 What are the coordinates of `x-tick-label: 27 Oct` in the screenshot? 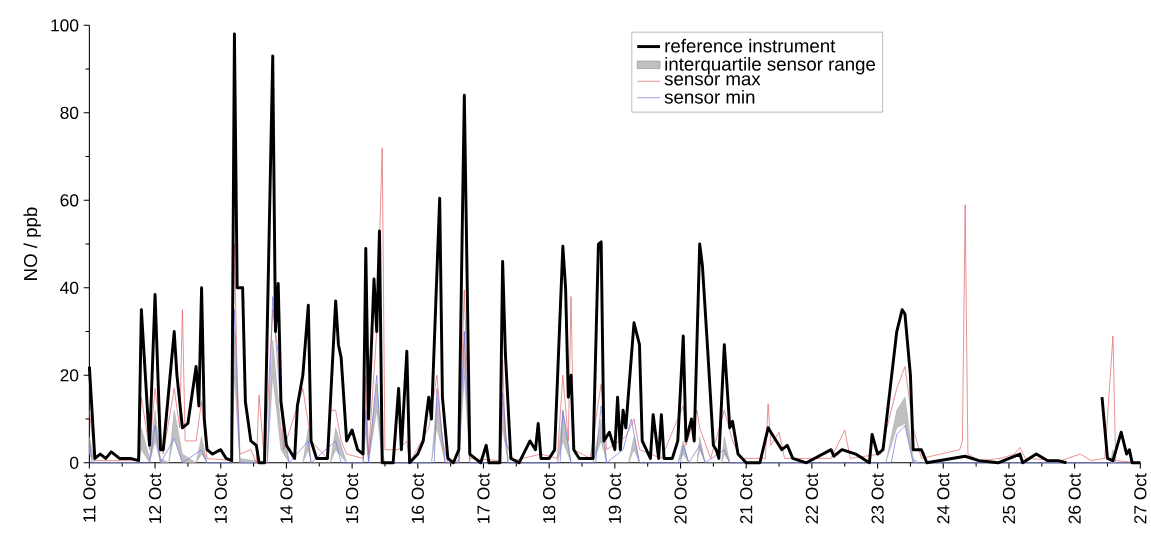 It's located at (1140, 498).